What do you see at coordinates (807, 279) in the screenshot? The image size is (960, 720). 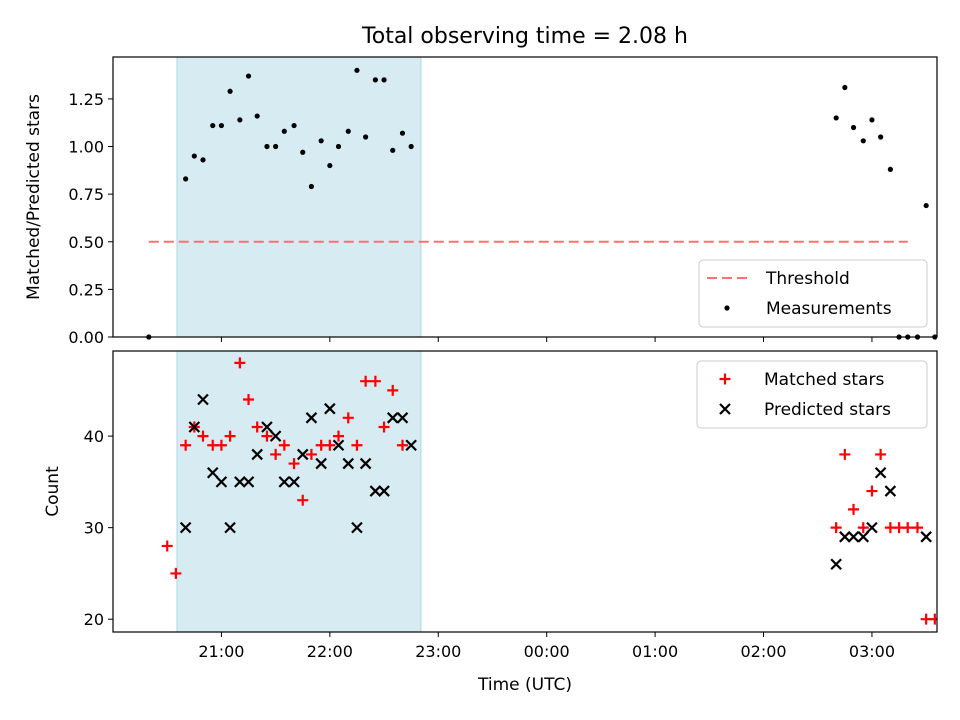 I see `legend-label: Threshold` at bounding box center [807, 279].